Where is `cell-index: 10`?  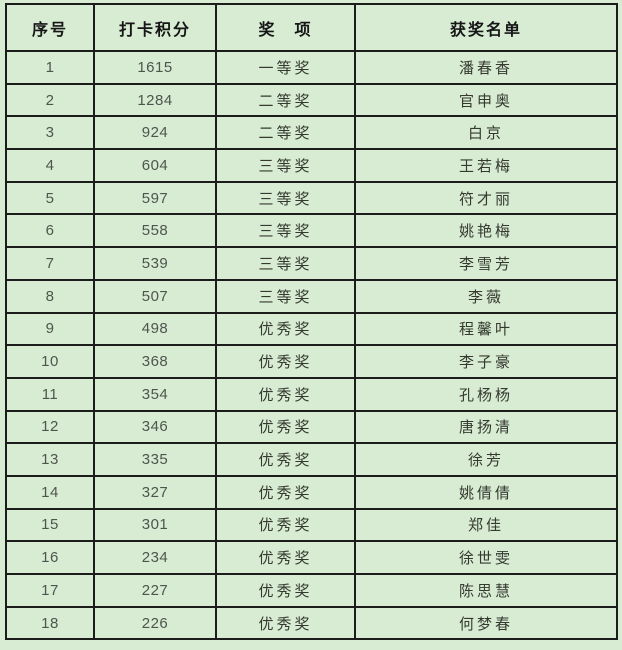 cell-index: 10 is located at coordinates (50, 361).